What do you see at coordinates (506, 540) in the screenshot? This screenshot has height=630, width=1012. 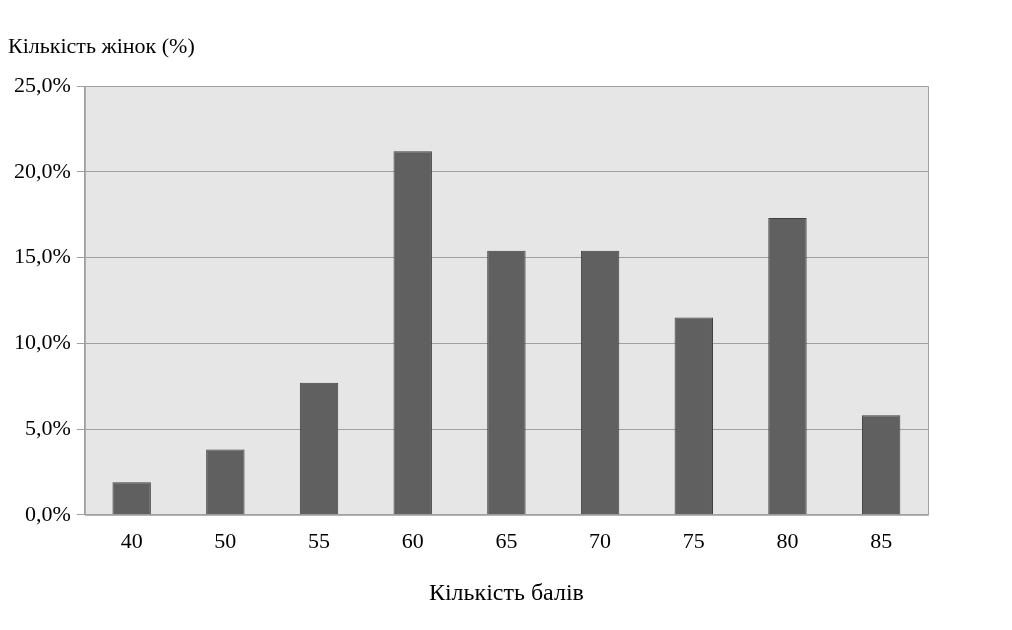 I see `x-tick-label: 65` at bounding box center [506, 540].